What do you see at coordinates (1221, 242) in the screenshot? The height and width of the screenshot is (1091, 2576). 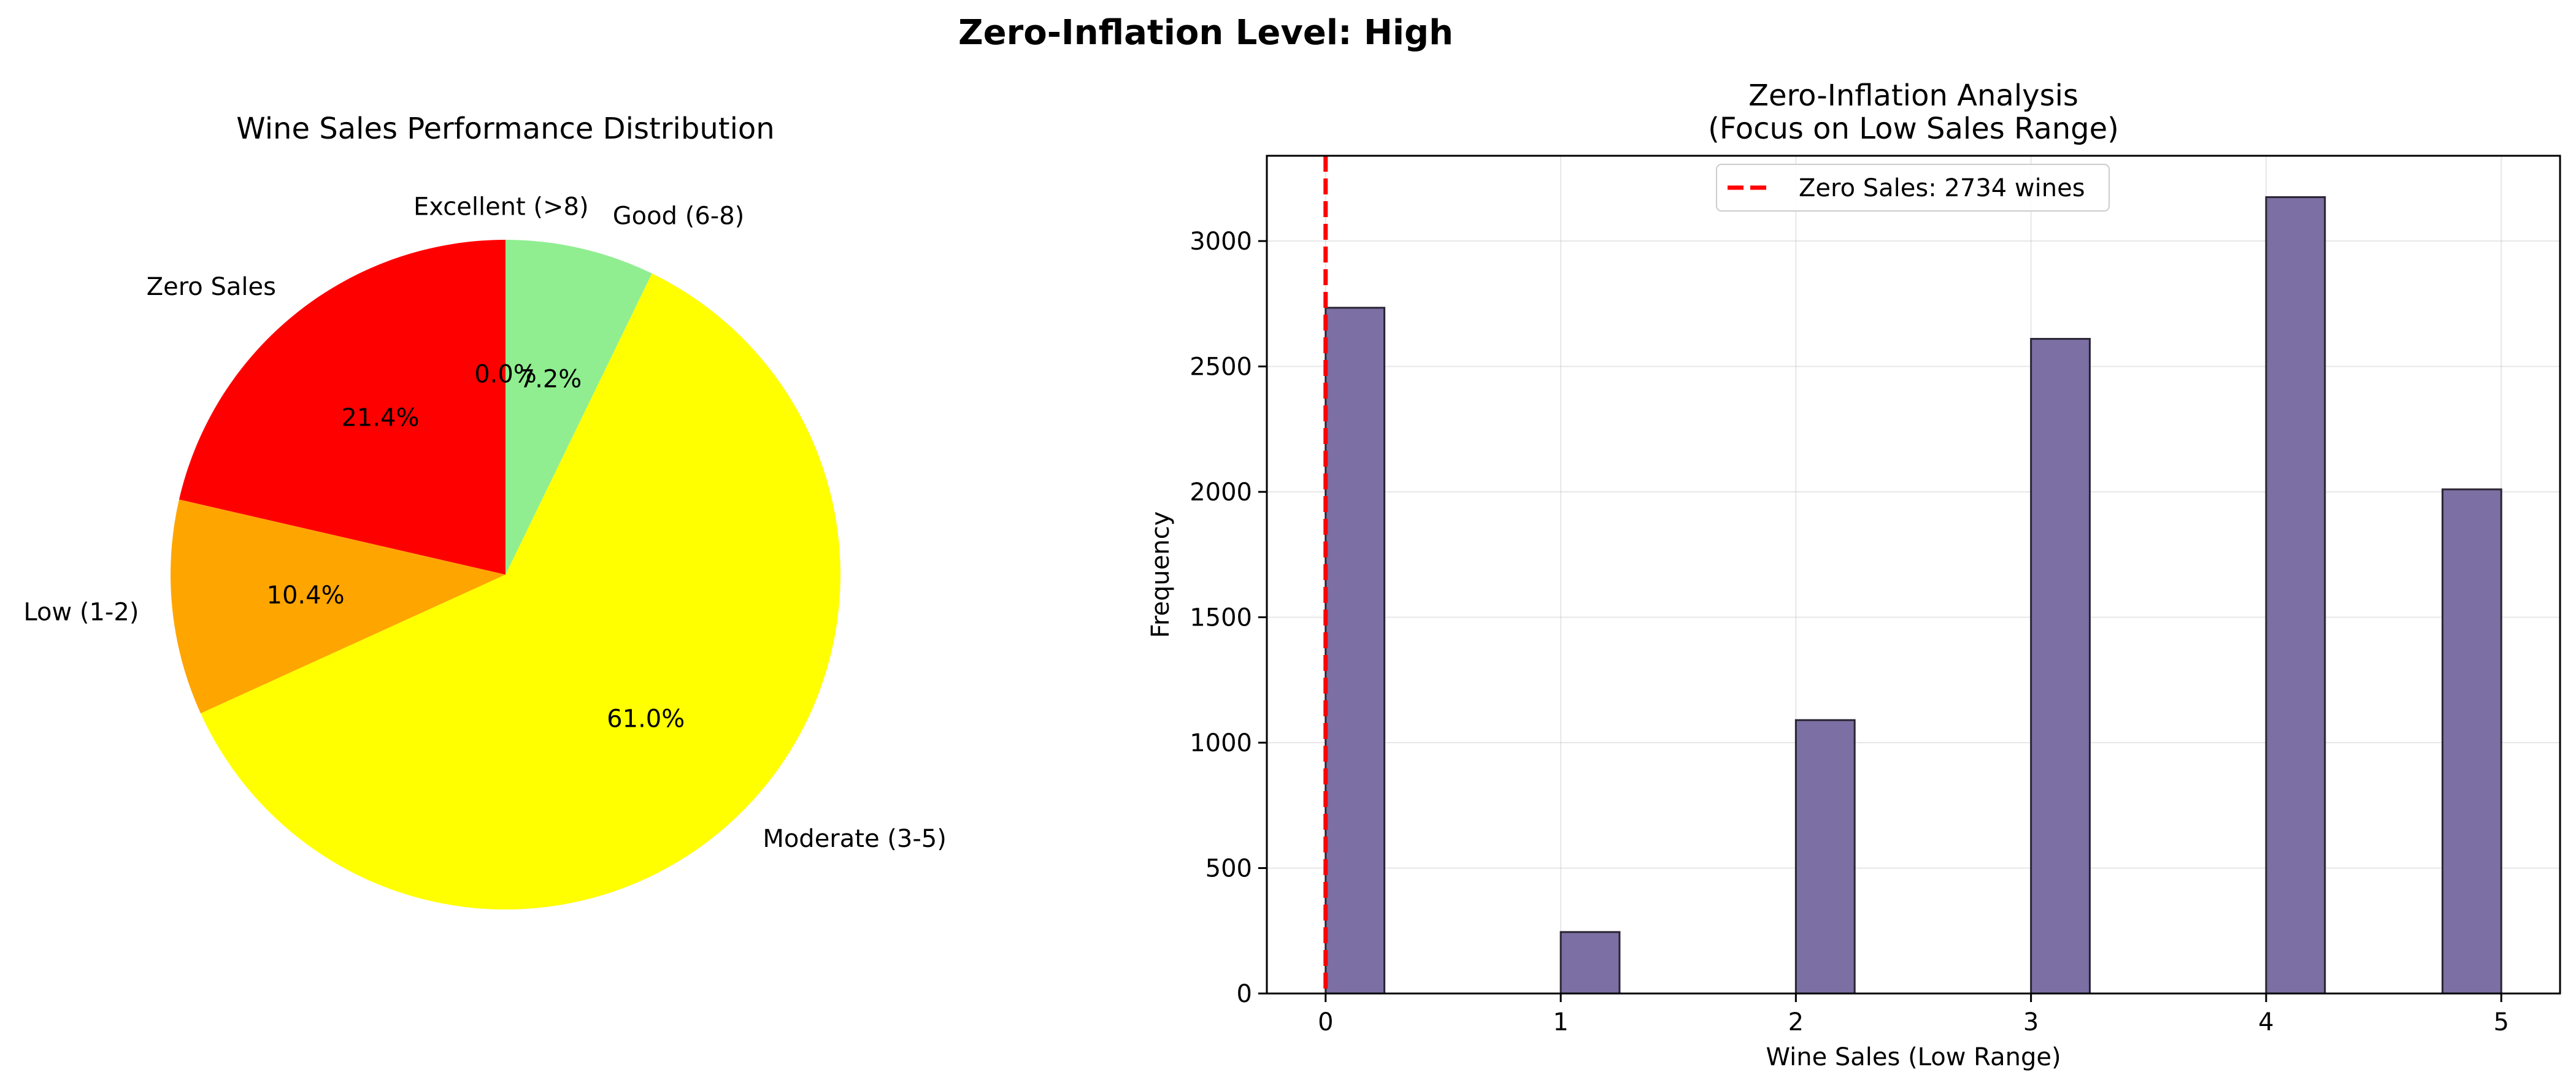 I see `y-tick-label: 3000` at bounding box center [1221, 242].